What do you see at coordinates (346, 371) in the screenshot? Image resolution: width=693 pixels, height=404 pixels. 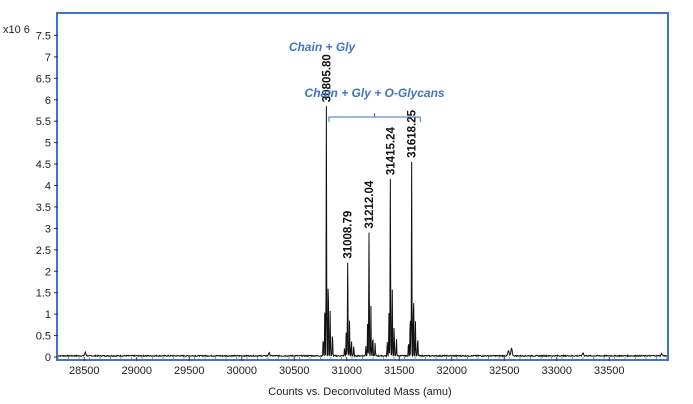 I see `x-tick-label: 31000` at bounding box center [346, 371].